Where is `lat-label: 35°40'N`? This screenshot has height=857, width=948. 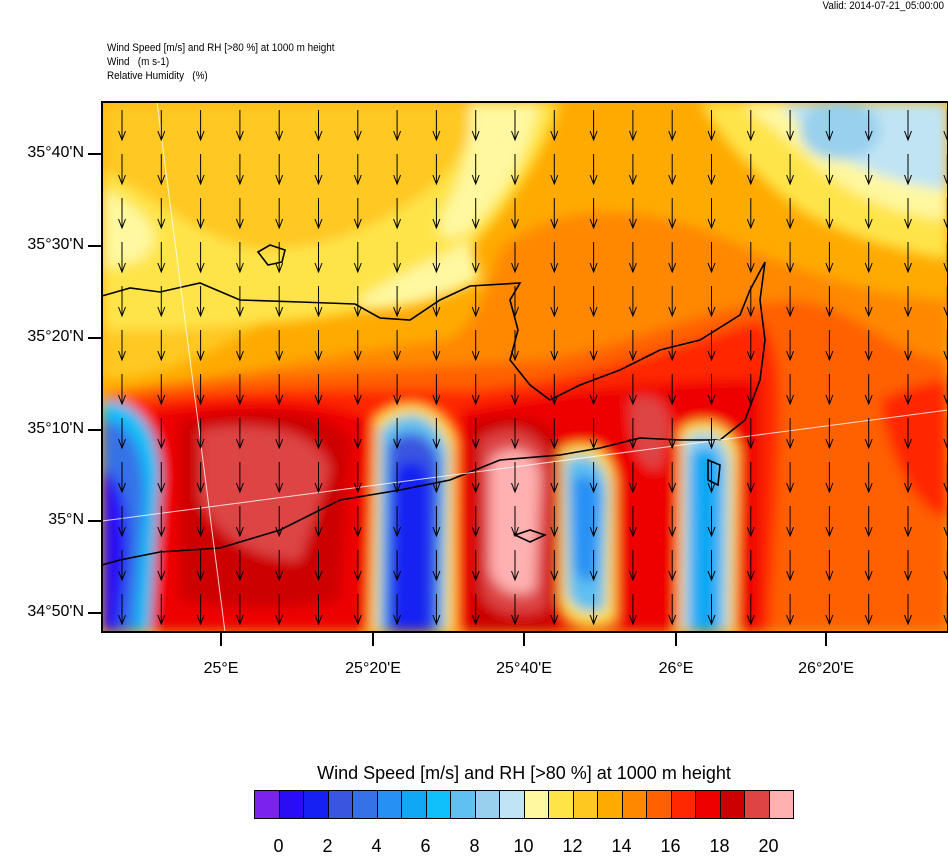 lat-label: 35°40'N is located at coordinates (42, 153).